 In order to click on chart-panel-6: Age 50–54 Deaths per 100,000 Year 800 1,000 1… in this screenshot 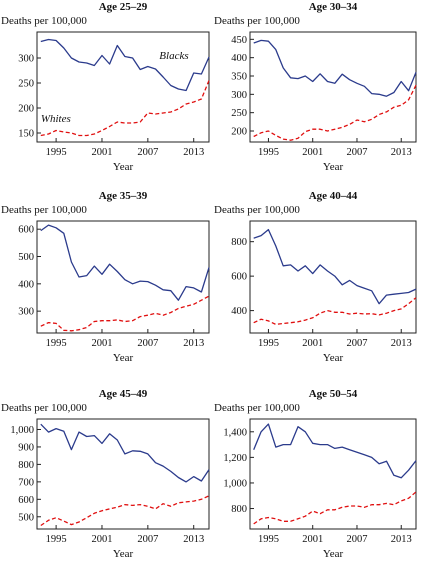, I will do `click(315, 474)`.